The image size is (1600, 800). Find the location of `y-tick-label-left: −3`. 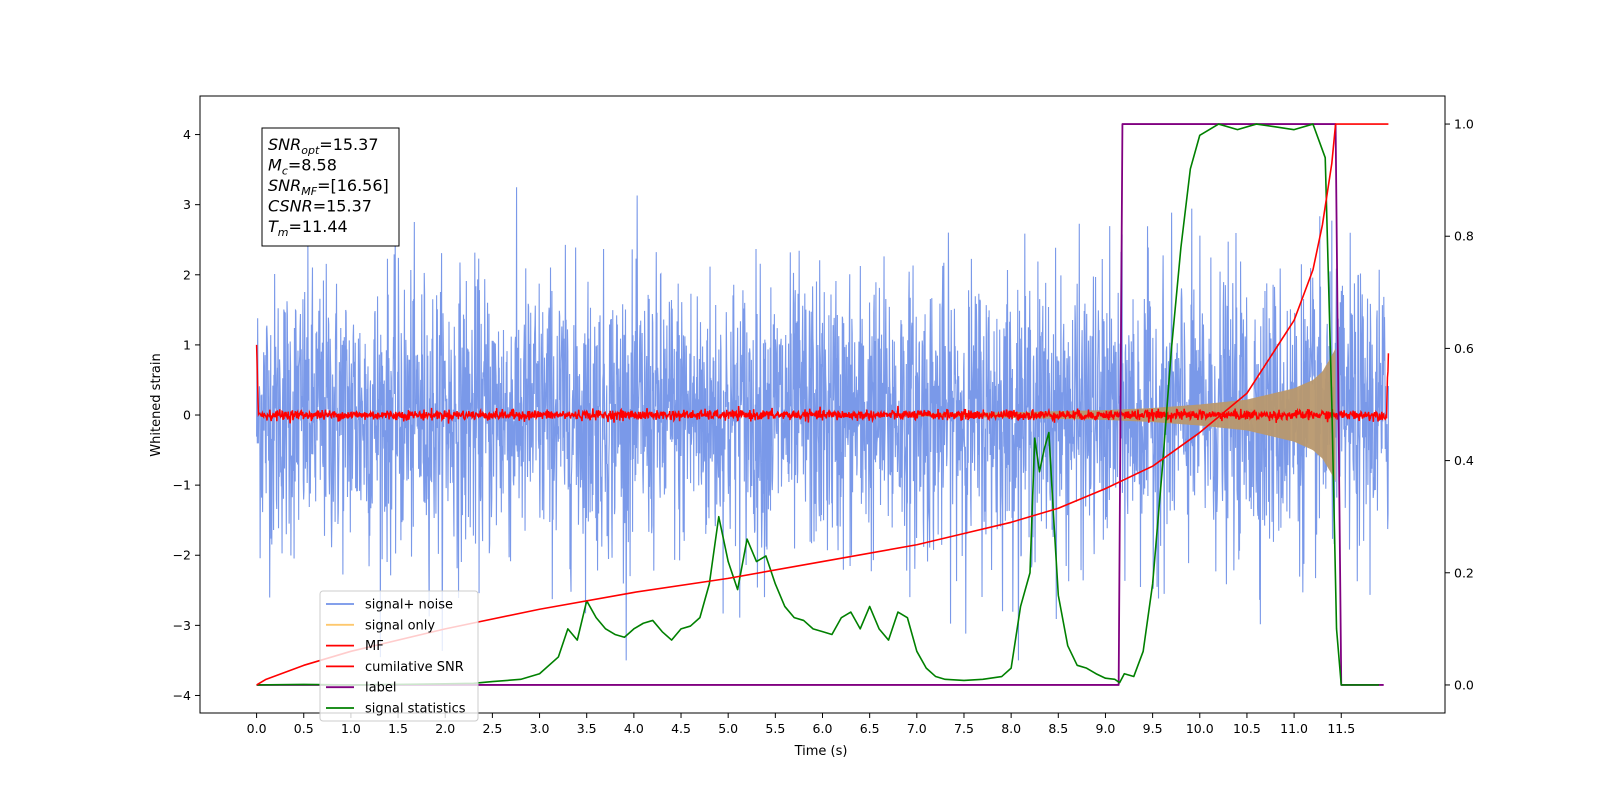

y-tick-label-left: −3 is located at coordinates (182, 625).